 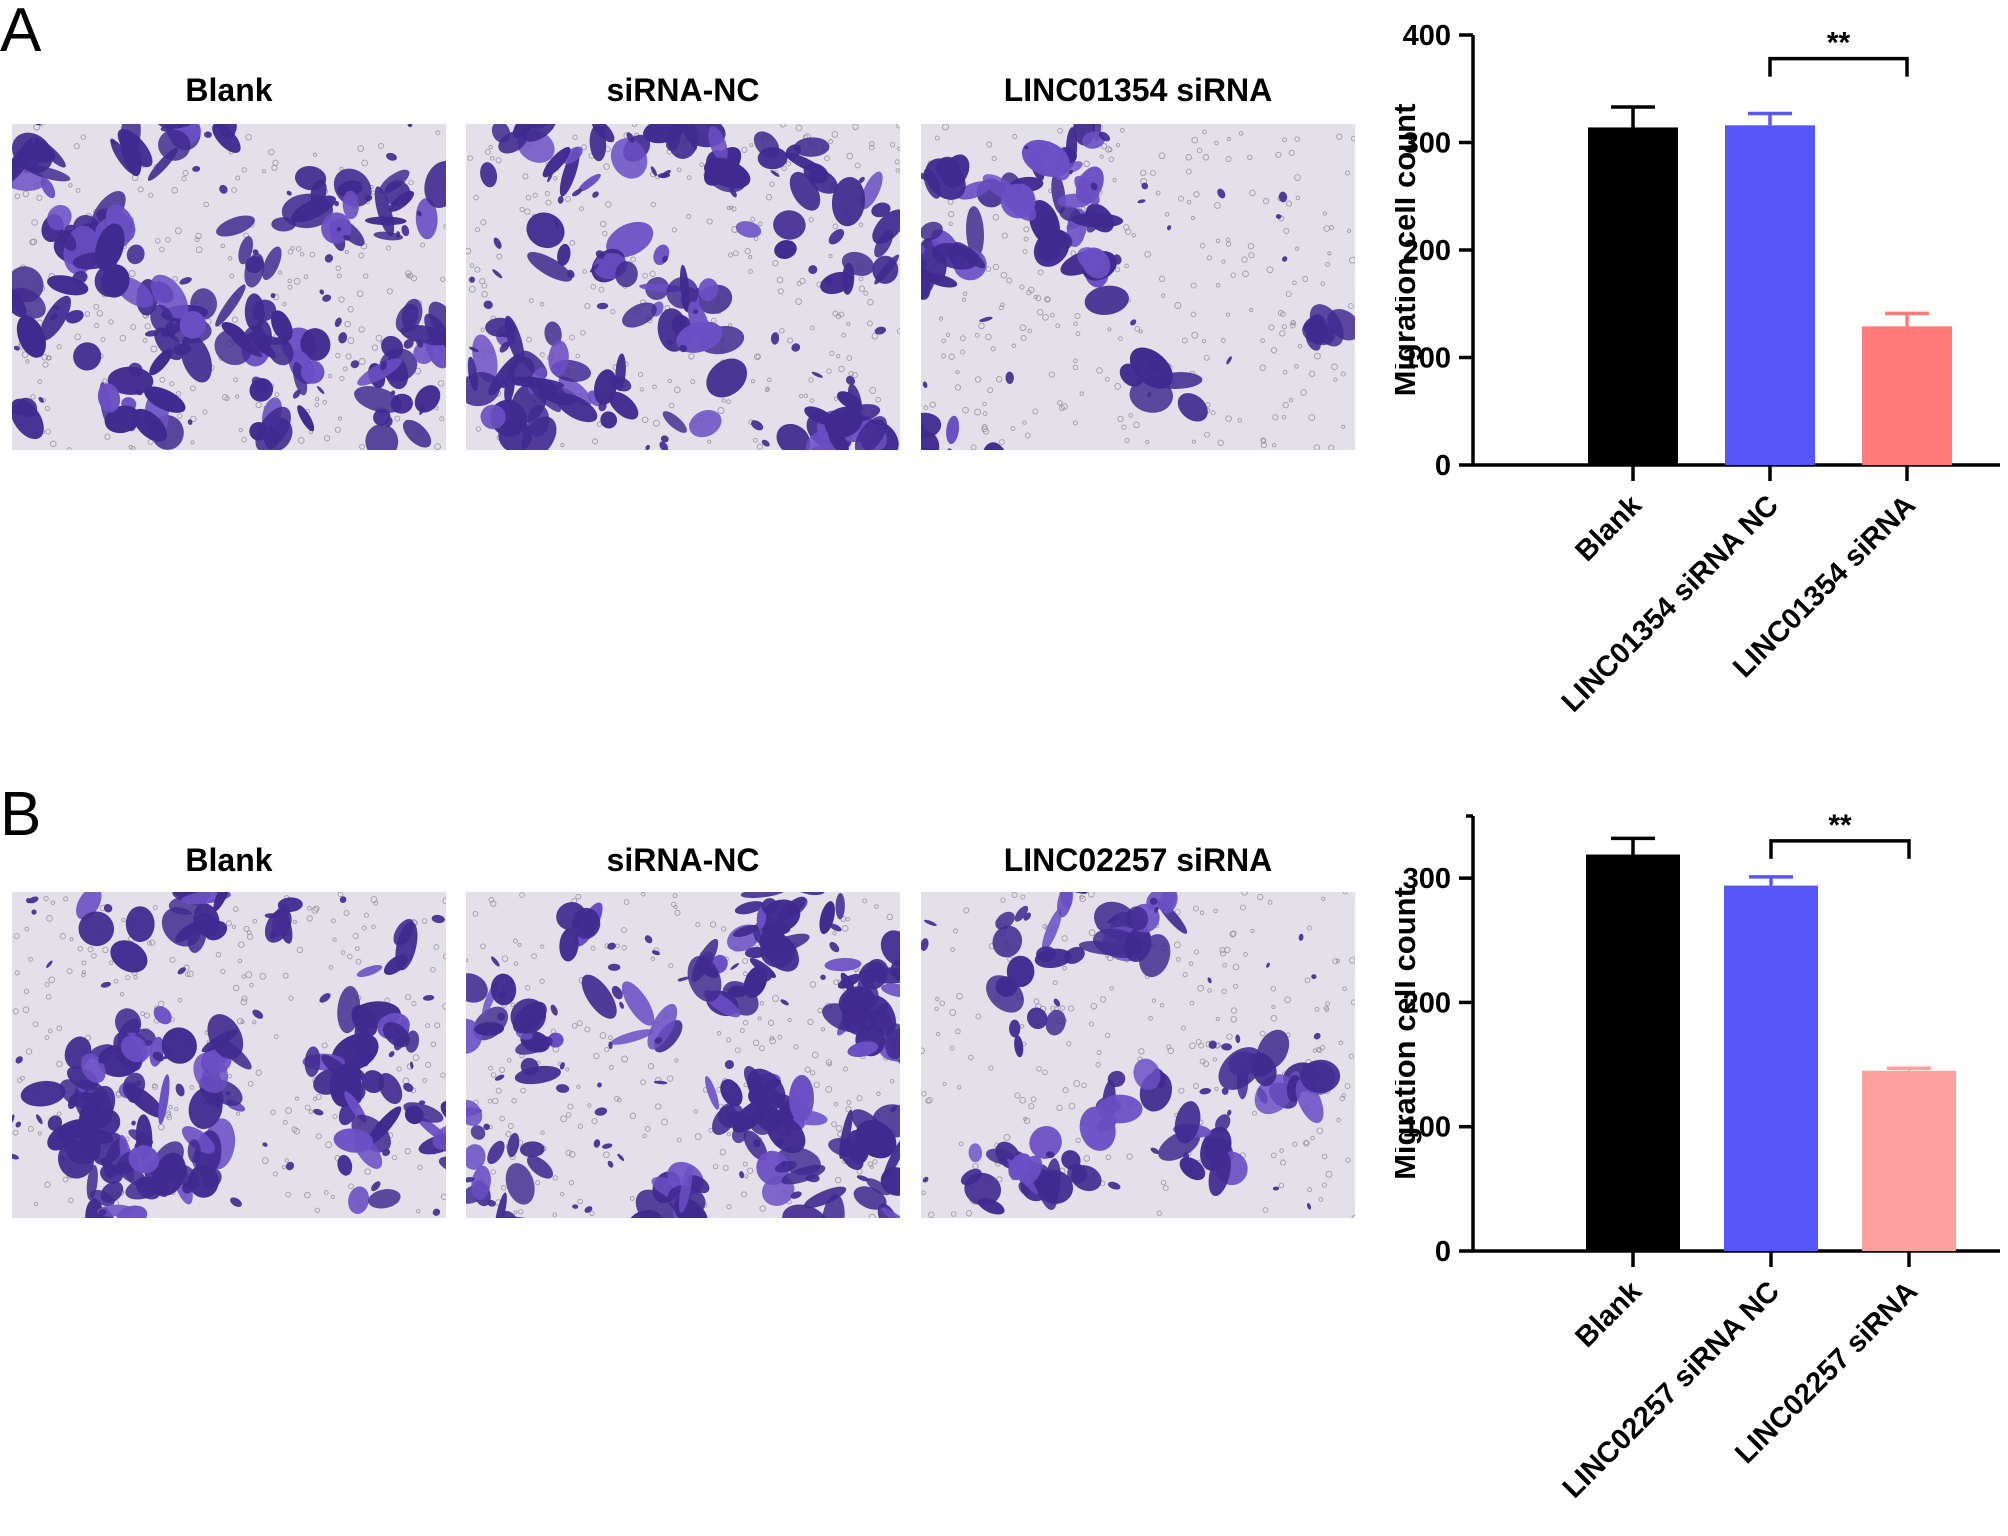 I want to click on panel-a-image-2-title: siRNA-NC, so click(x=683, y=90).